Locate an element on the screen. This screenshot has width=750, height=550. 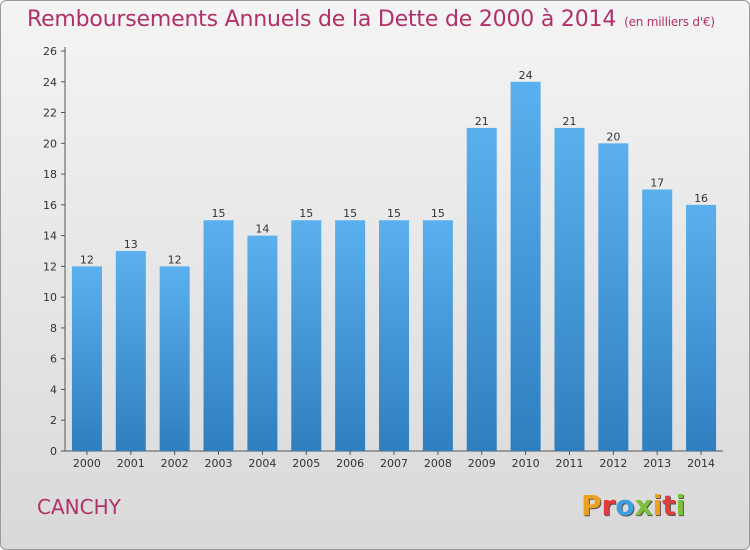
chart-unit: (en milliers d'€) is located at coordinates (669, 22).